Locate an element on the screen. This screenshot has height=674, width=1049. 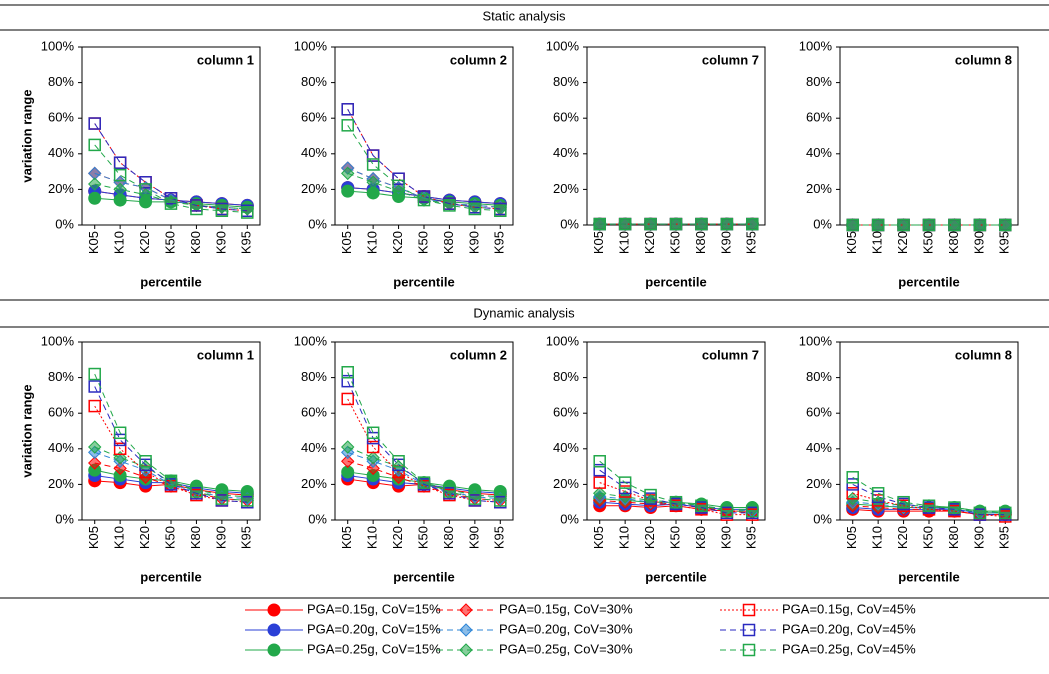
panel-title: column 1 is located at coordinates (225, 354).